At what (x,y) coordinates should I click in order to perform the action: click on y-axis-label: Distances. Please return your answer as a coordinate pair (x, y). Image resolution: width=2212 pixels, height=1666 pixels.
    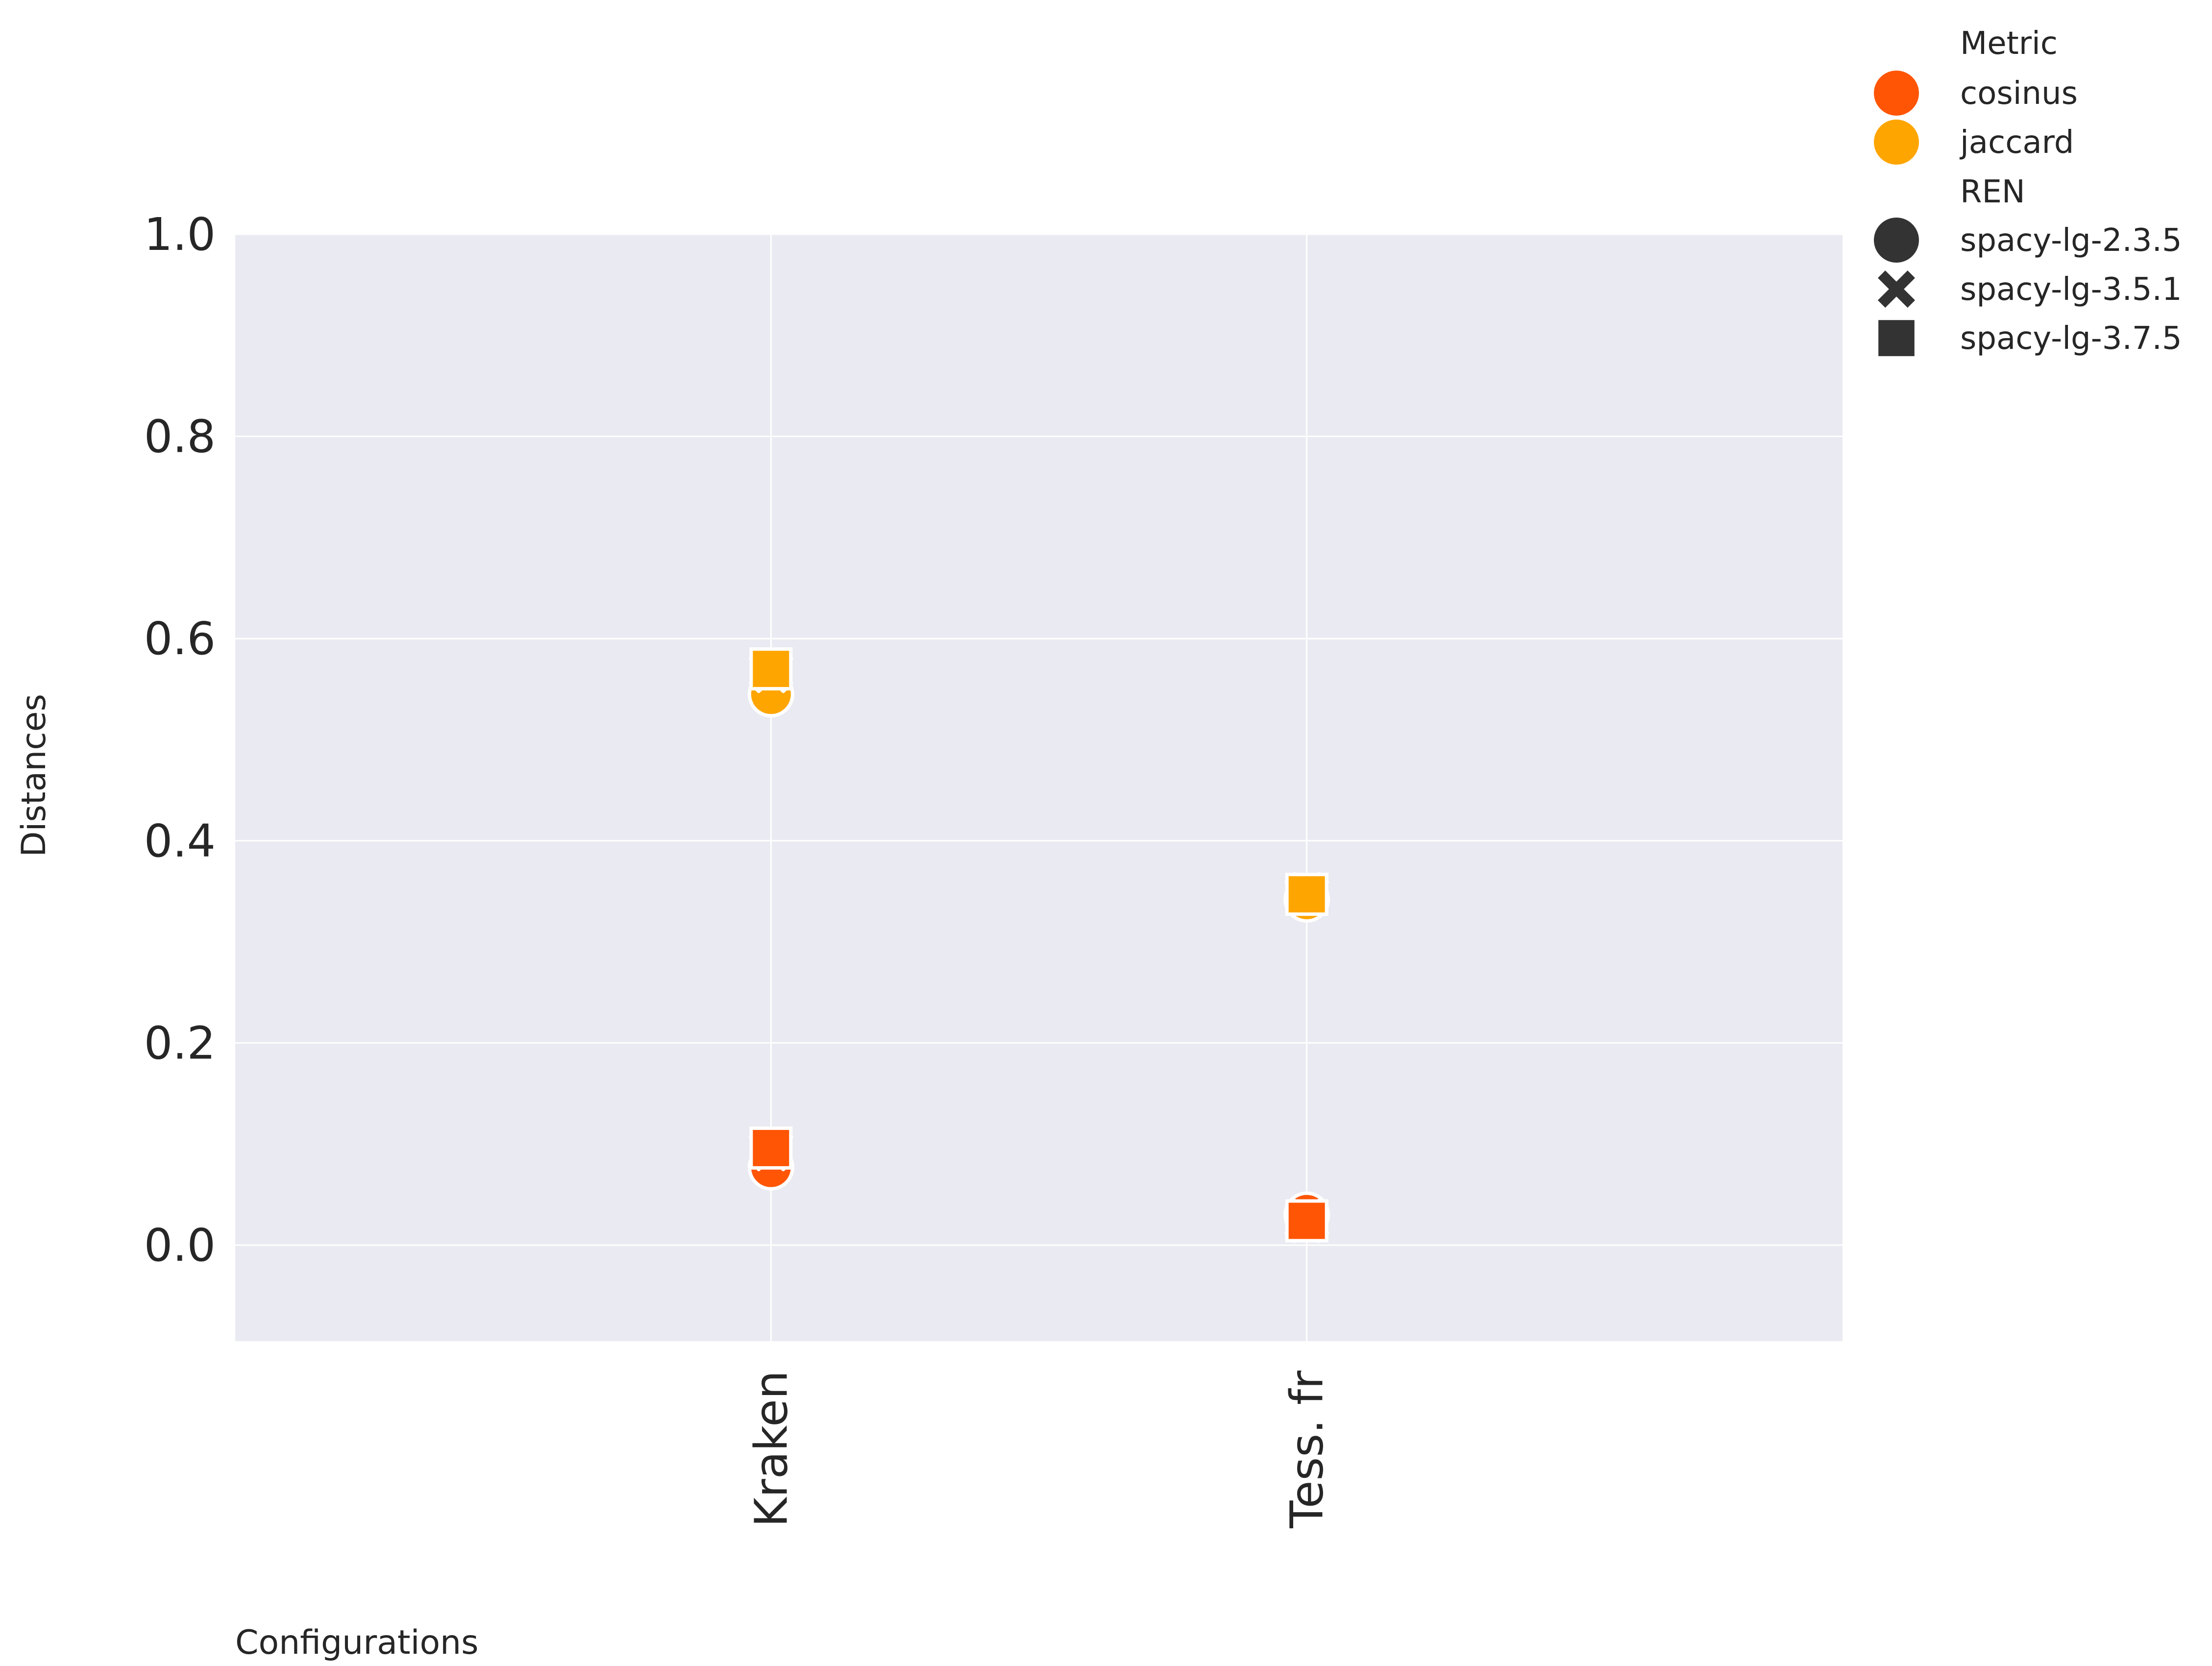
    Looking at the image, I should click on (34, 775).